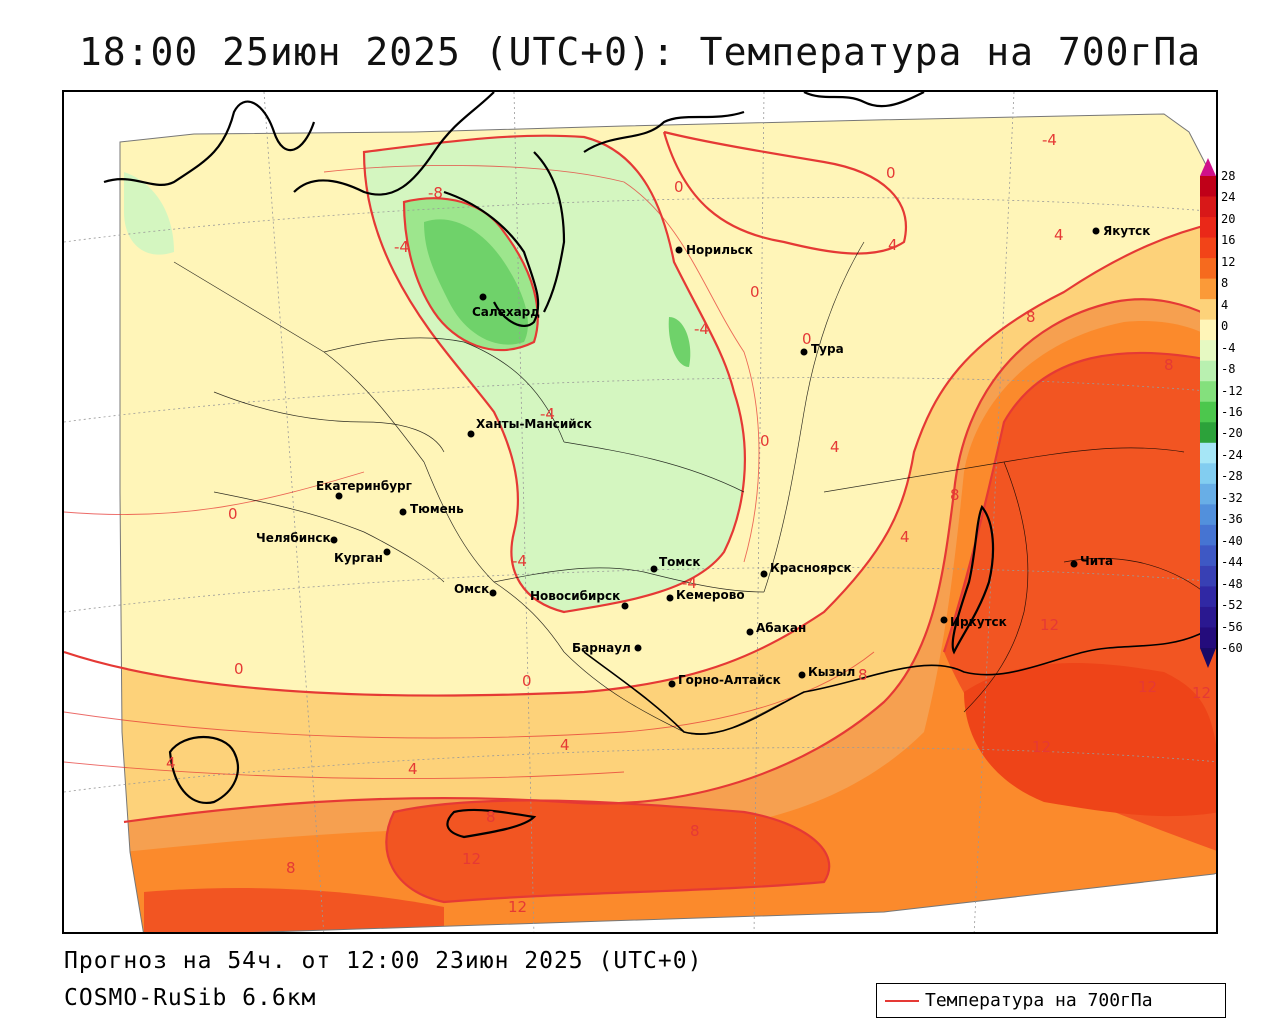 This screenshot has height=1024, width=1280. Describe the element at coordinates (831, 672) in the screenshot. I see `city-label: Кызыл` at that location.